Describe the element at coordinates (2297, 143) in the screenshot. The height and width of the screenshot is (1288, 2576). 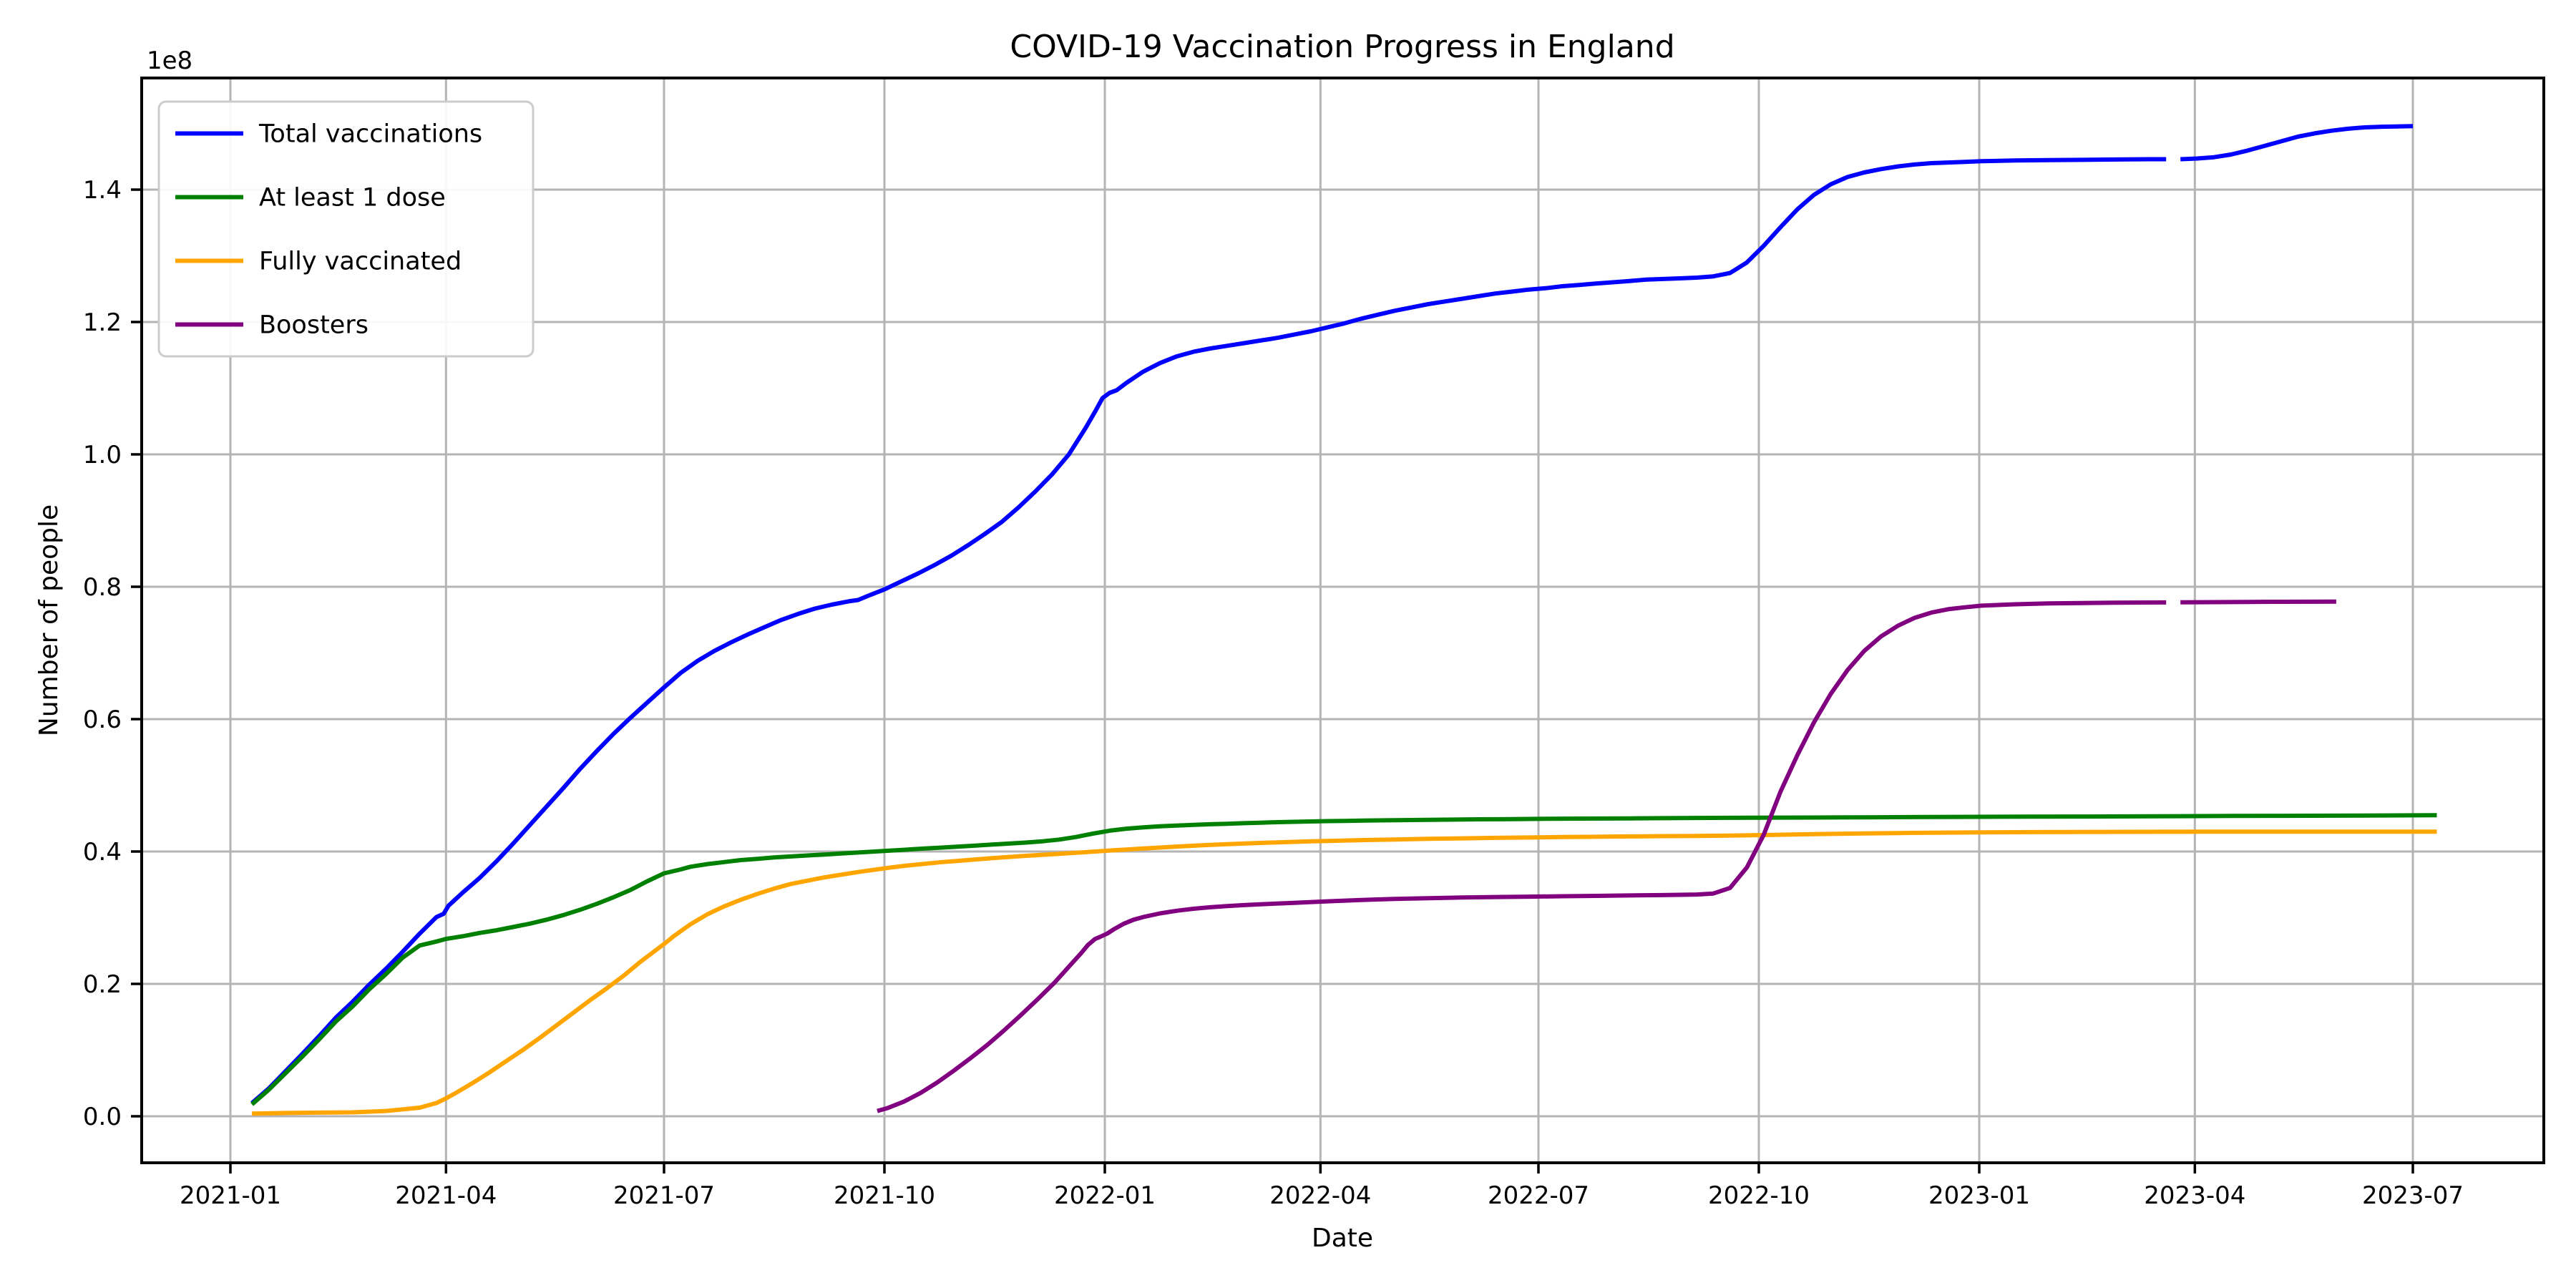
I see `series-line-total-vaccinations-seg2` at that location.